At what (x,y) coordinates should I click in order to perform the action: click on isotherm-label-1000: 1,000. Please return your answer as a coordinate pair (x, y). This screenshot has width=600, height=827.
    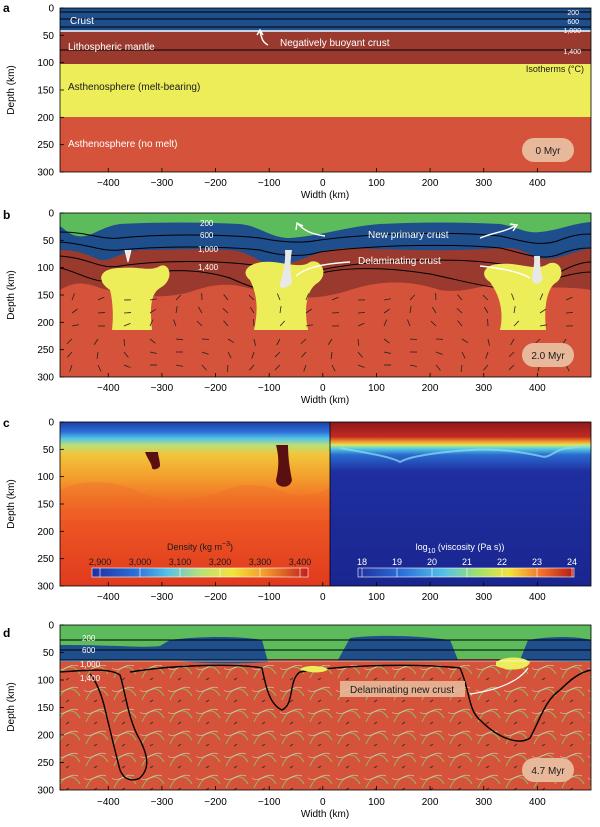
    Looking at the image, I should click on (572, 31).